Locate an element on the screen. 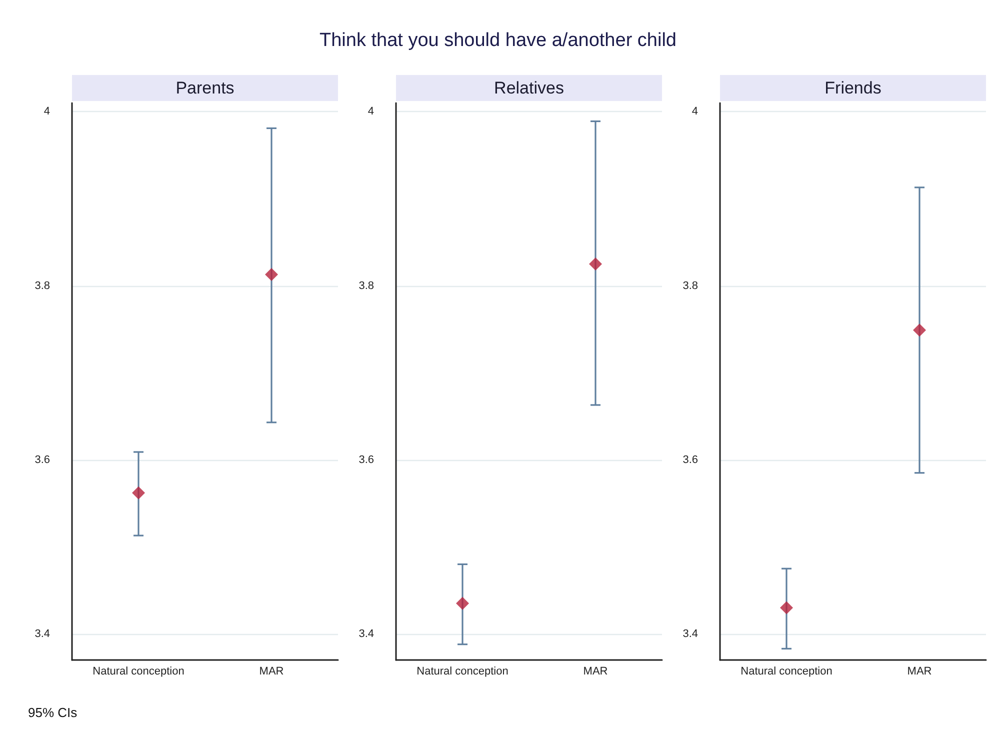 The width and height of the screenshot is (996, 733). chart-title: Relatives is located at coordinates (529, 88).